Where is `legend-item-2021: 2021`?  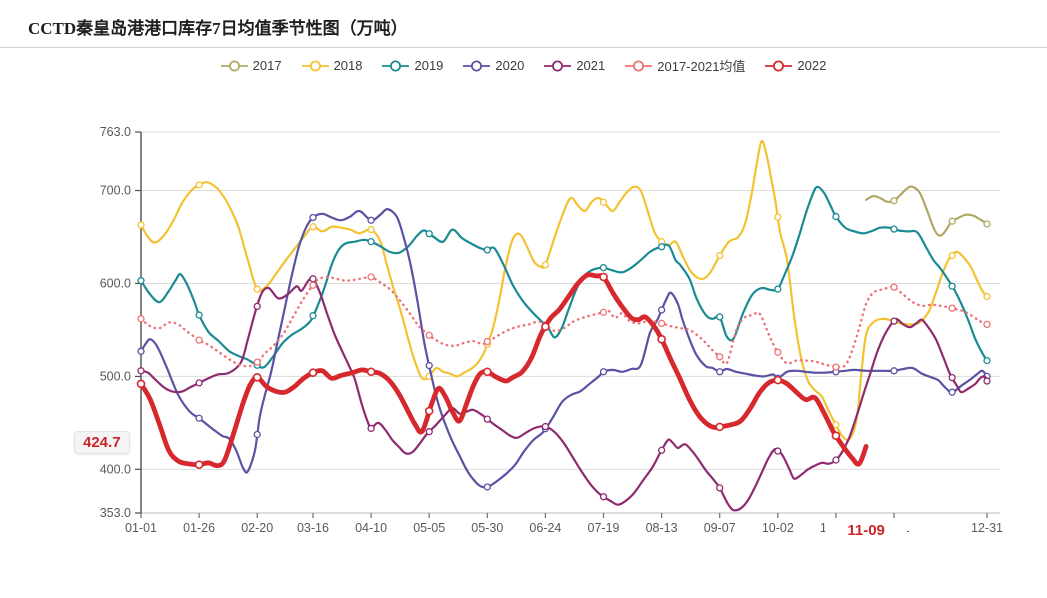 legend-item-2021: 2021 is located at coordinates (574, 65).